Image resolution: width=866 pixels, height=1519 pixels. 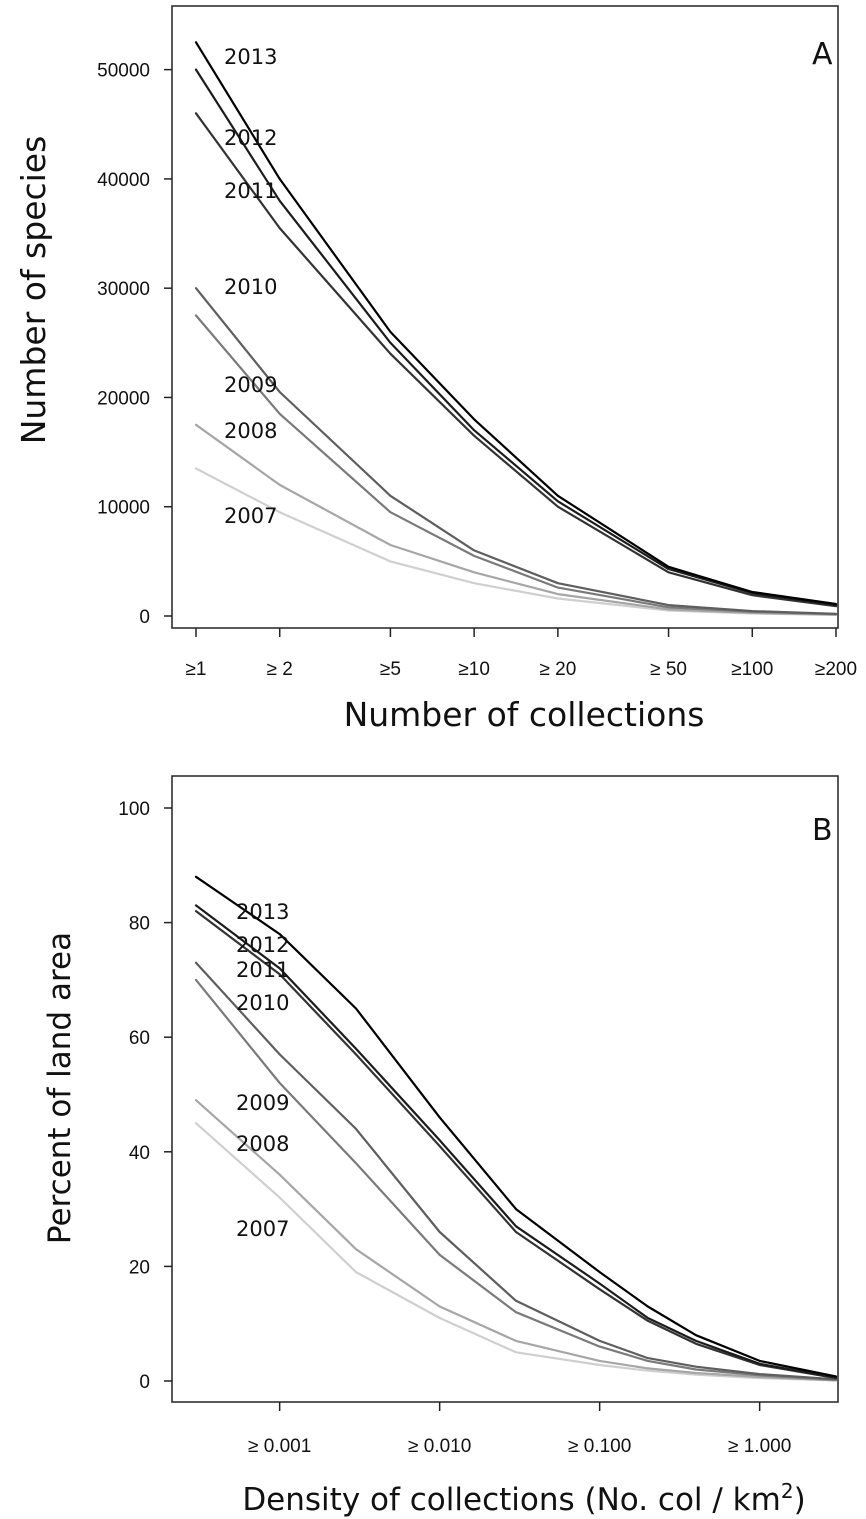 I want to click on y-tick-label: 40, so click(x=139, y=1153).